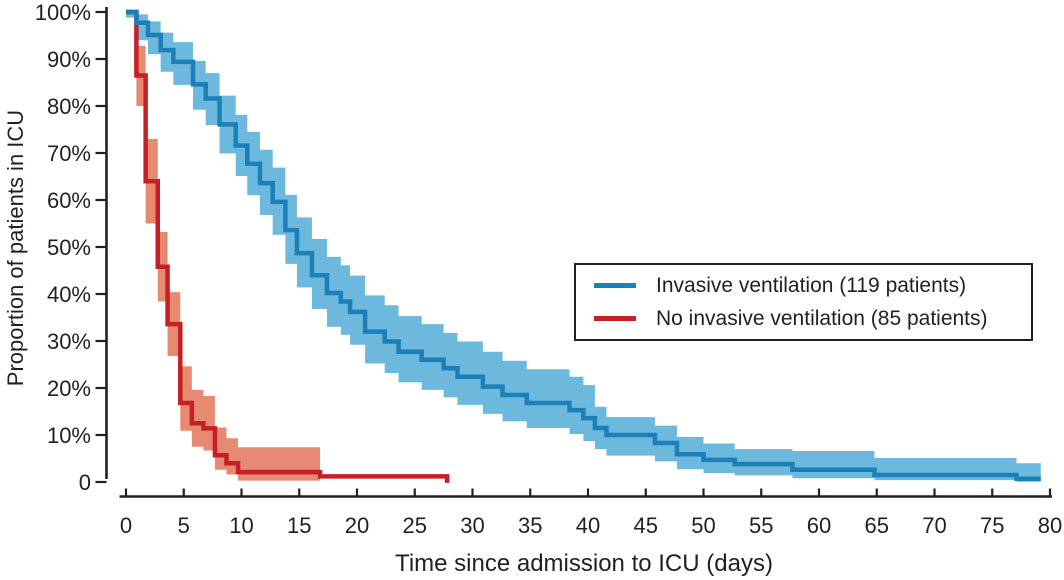 Image resolution: width=1064 pixels, height=580 pixels. I want to click on x-tick-label: 25, so click(415, 525).